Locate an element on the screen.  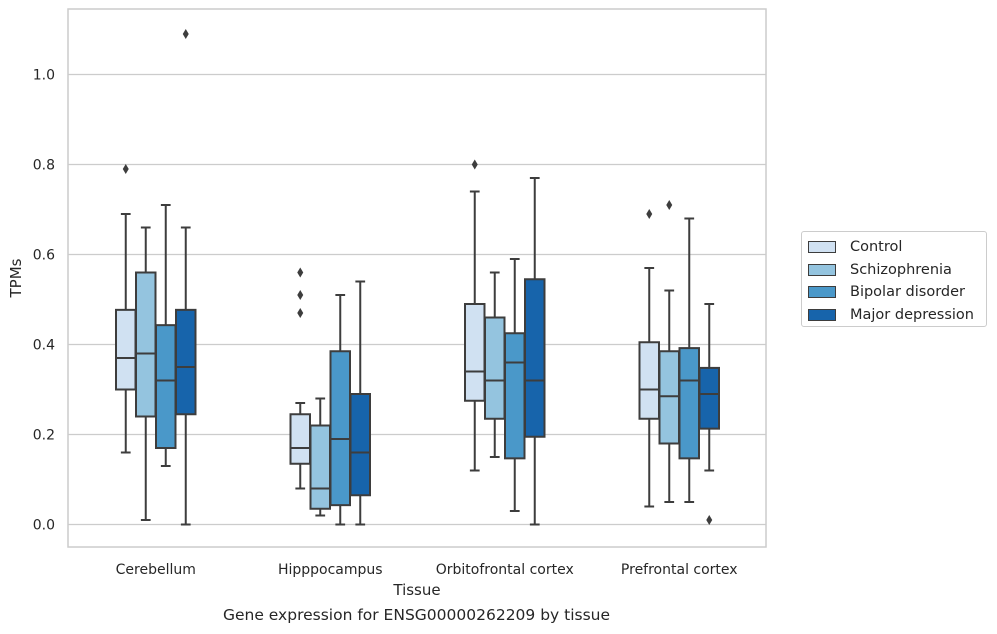
legend-item: Schizophrenia is located at coordinates (897, 270).